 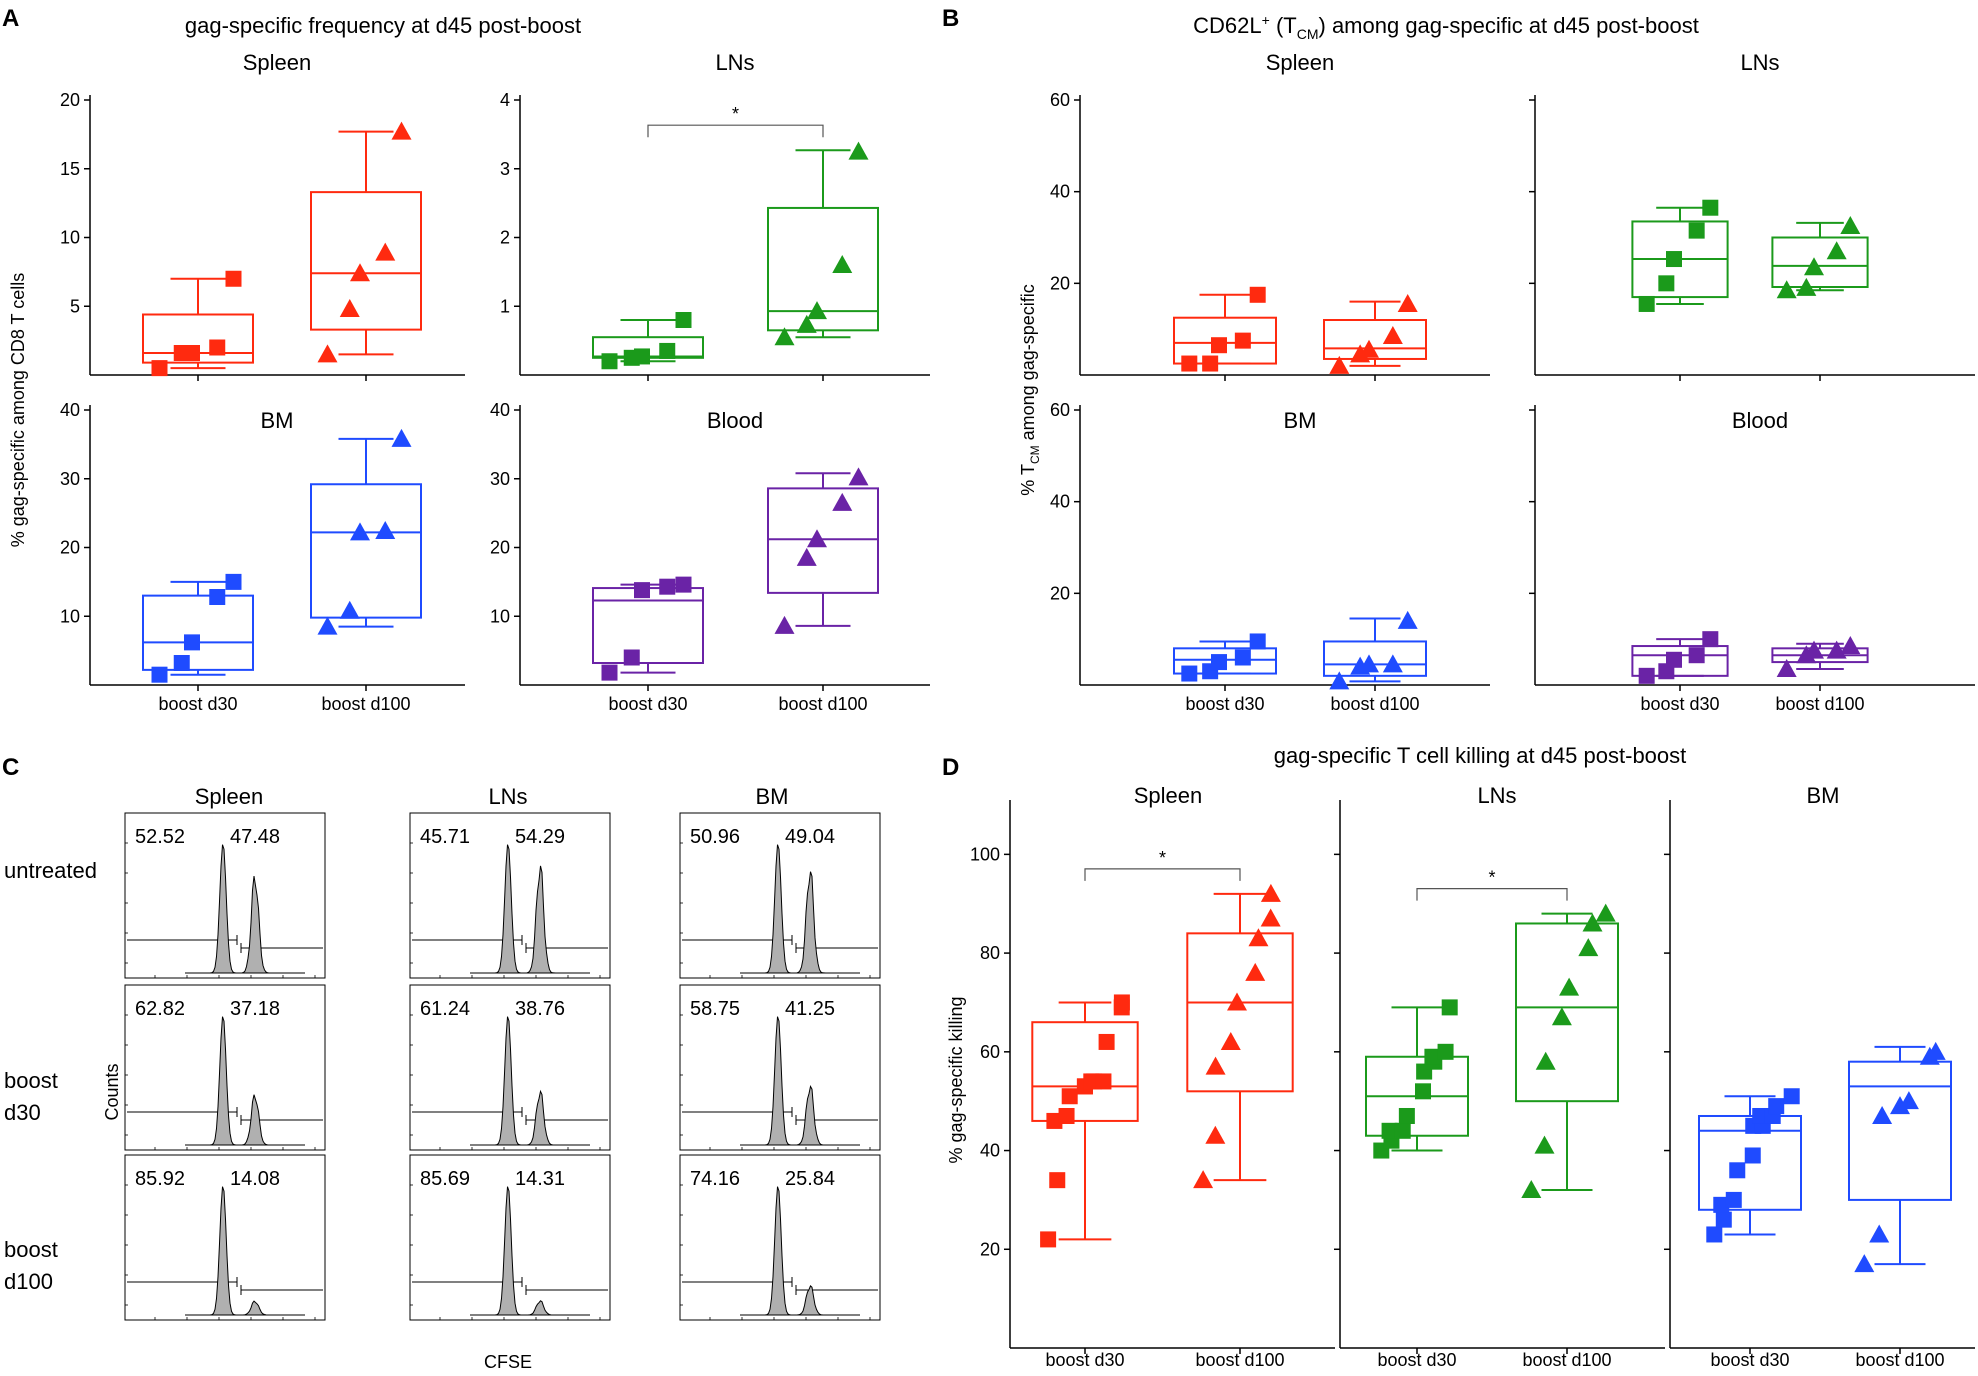 I want to click on significance-bracket, so click(x=1162, y=874).